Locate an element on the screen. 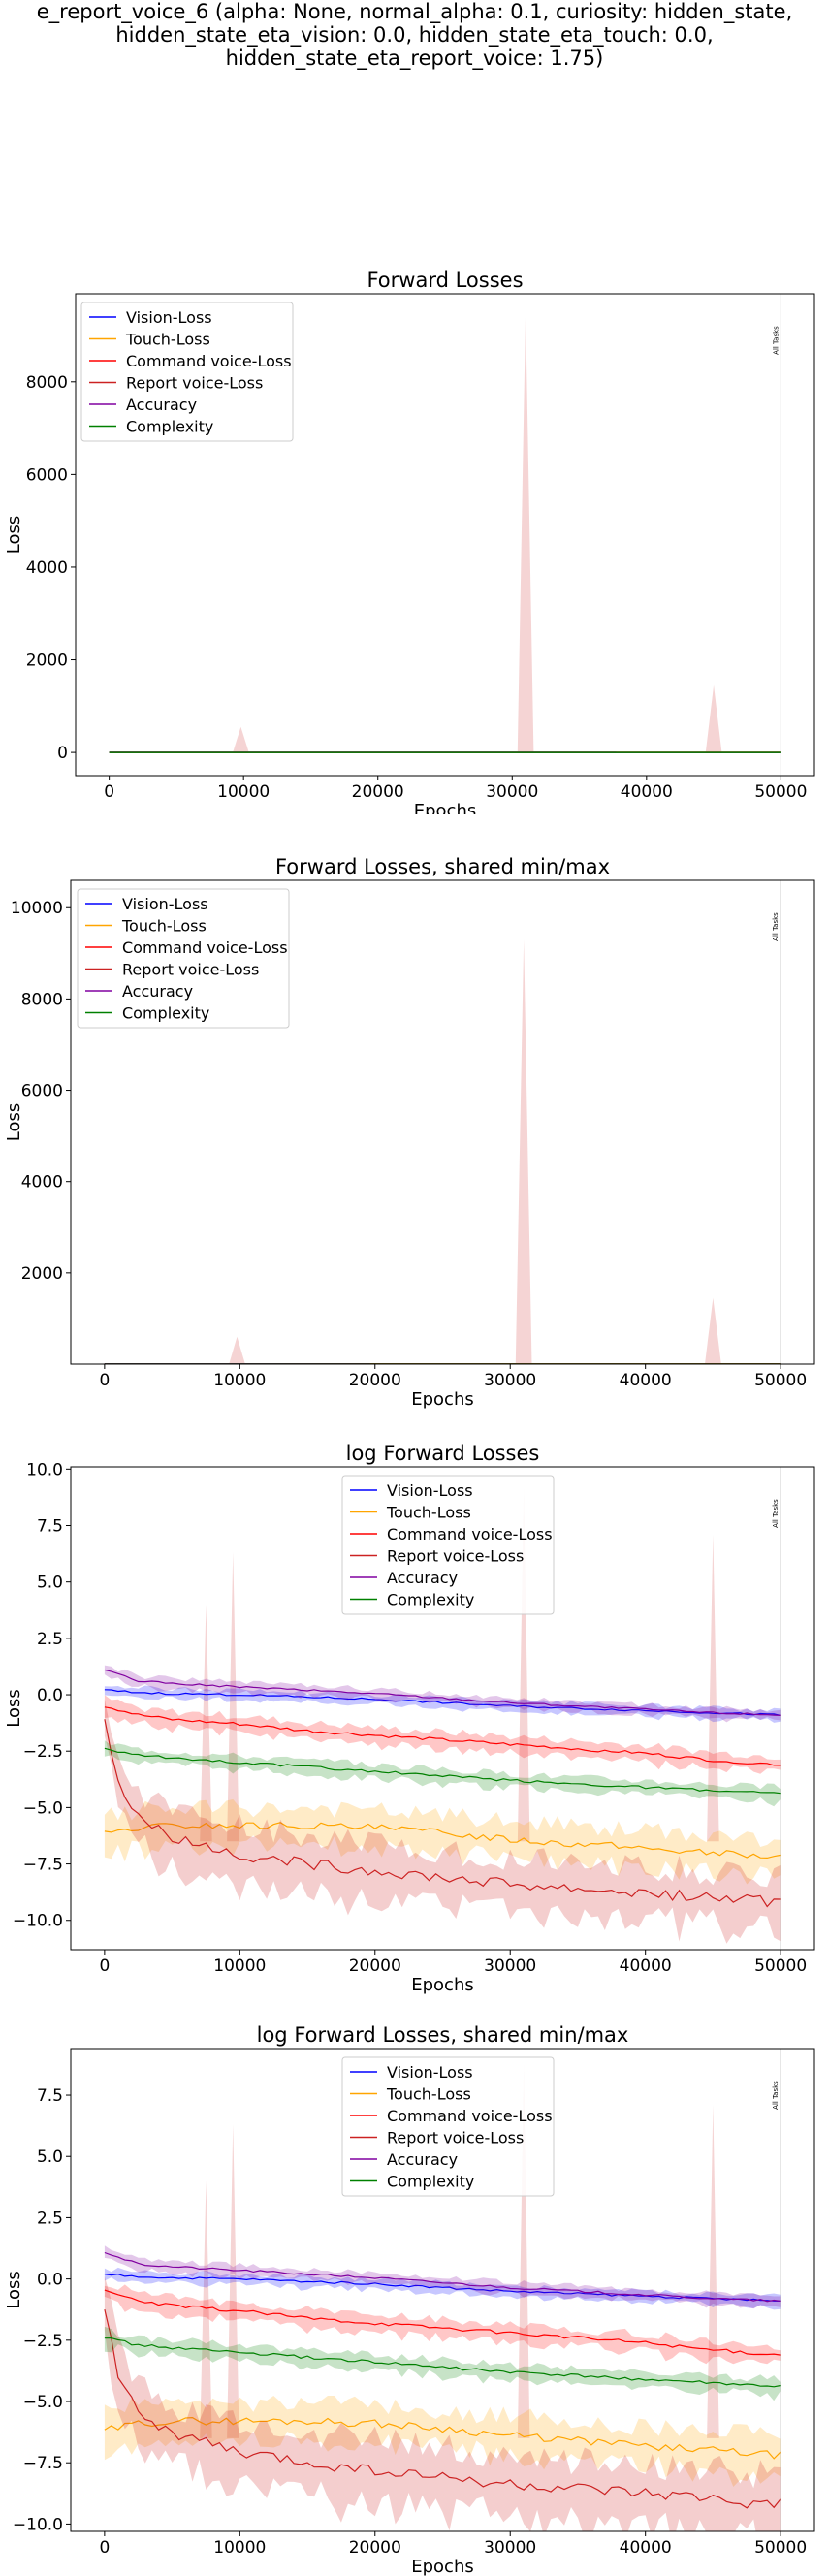  band-touch-loss is located at coordinates (442, 1841).